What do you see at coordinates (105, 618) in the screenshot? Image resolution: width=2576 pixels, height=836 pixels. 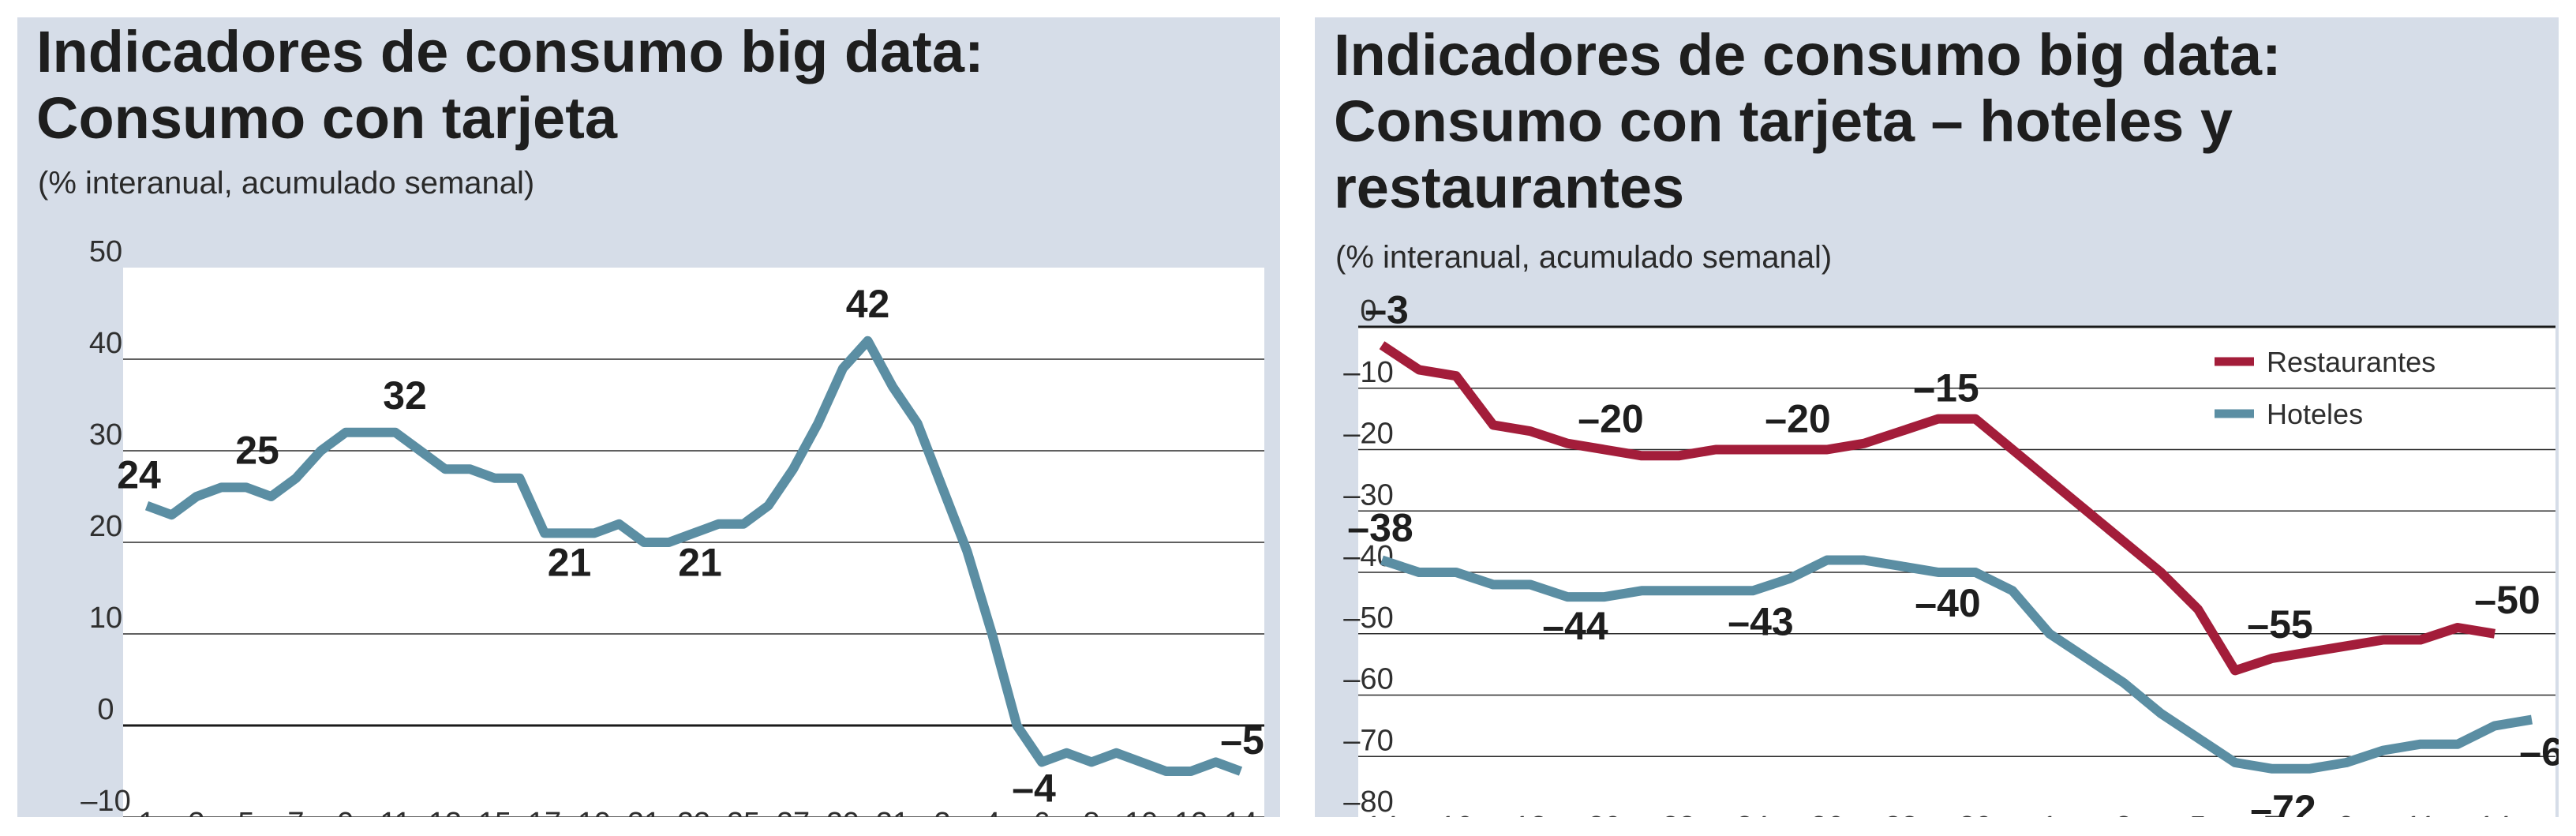 I see `y-tick-label: 10` at bounding box center [105, 618].